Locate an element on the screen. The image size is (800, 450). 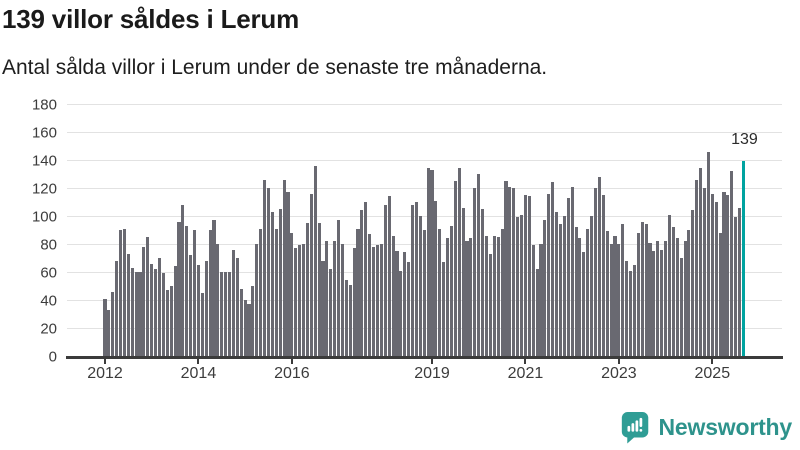
highlighted-bar is located at coordinates (743, 258).